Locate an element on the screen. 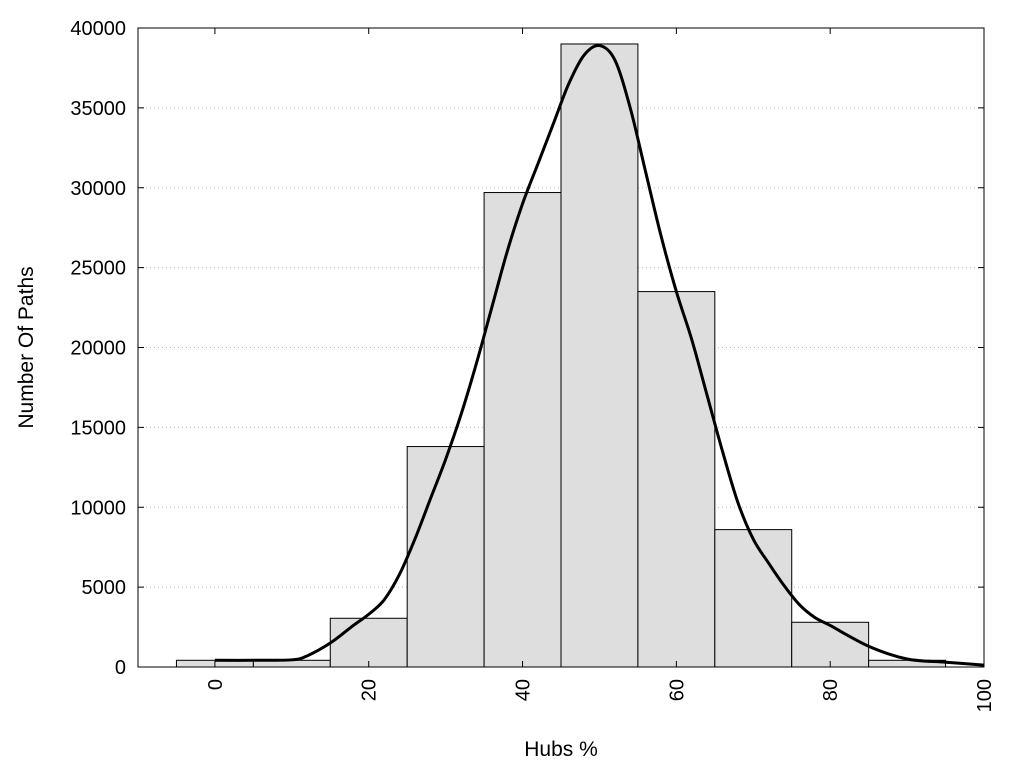 Image resolution: width=1024 pixels, height=768 pixels. x-axis-title: Hubs % is located at coordinates (561, 749).